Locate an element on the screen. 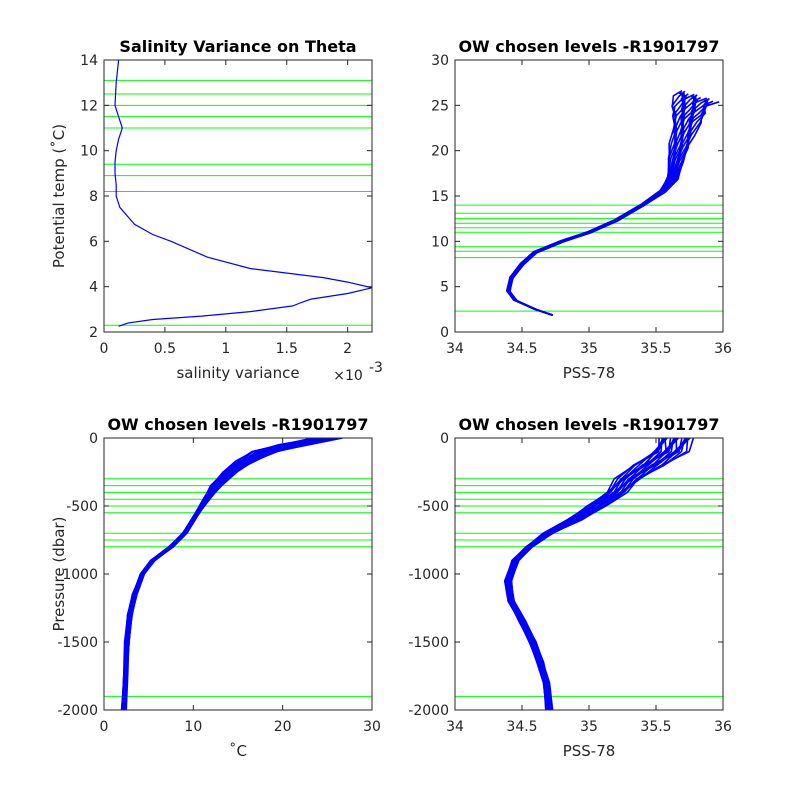 This screenshot has width=800, height=800. x-tick-label: 20 is located at coordinates (283, 727).